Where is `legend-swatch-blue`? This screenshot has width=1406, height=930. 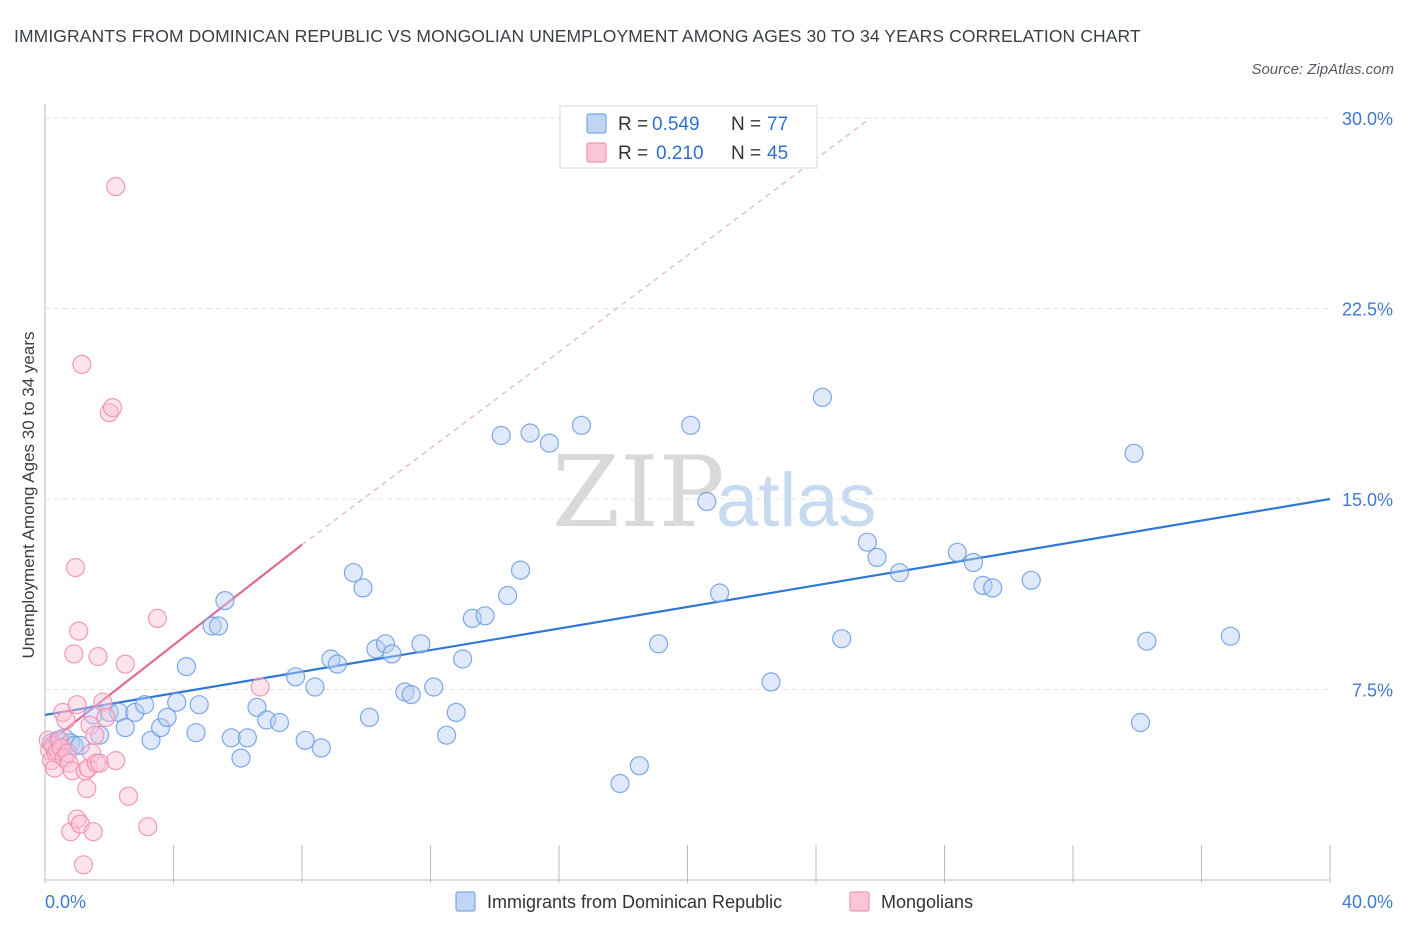 legend-swatch-blue is located at coordinates (596, 123).